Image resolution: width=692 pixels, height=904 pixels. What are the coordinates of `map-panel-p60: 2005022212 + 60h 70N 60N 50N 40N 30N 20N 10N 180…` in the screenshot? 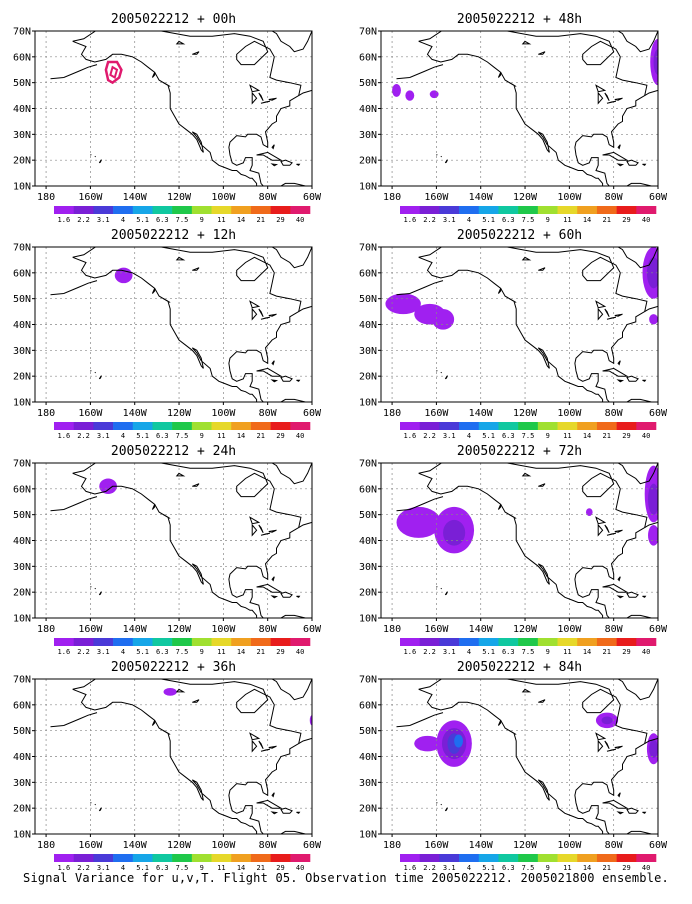 It's located at (513, 334).